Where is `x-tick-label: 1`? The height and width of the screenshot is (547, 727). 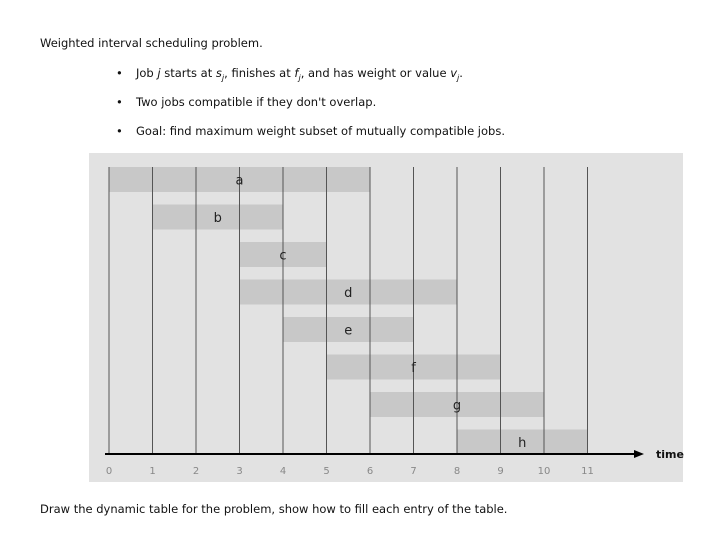 x-tick-label: 1 is located at coordinates (152, 471).